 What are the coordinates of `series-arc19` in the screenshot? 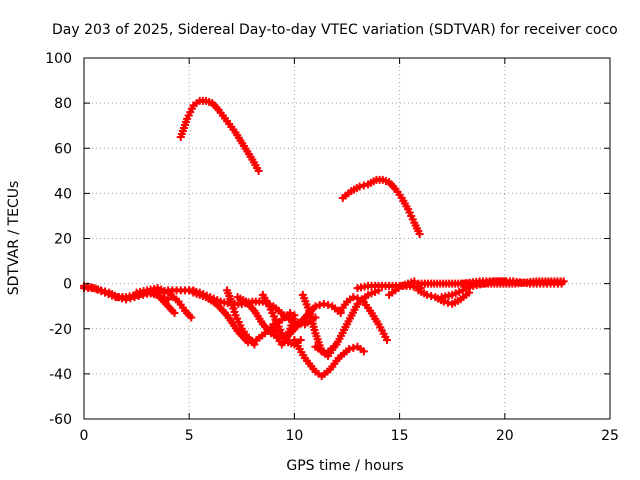 It's located at (402, 288).